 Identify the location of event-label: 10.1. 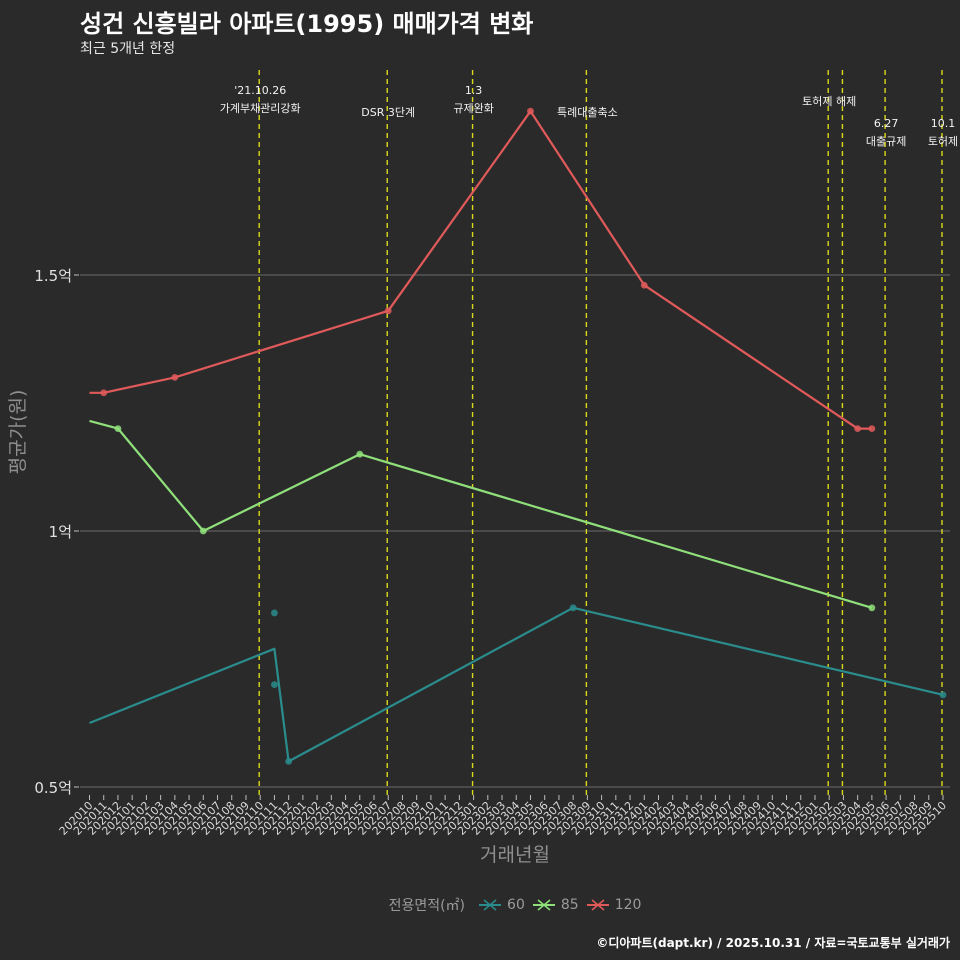
(943, 123).